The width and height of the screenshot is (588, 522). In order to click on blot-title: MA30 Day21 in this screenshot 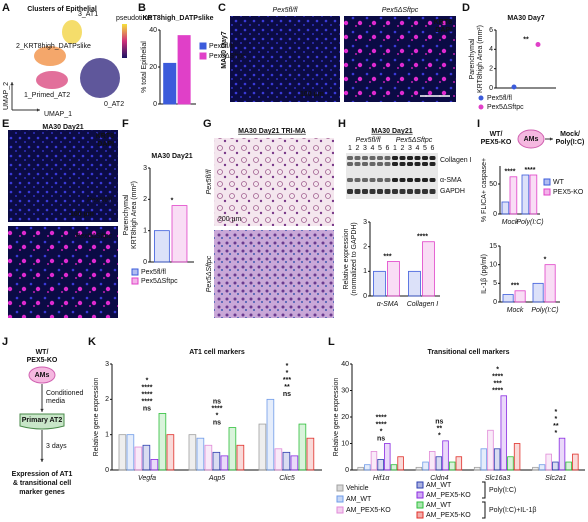, I will do `click(391, 131)`.